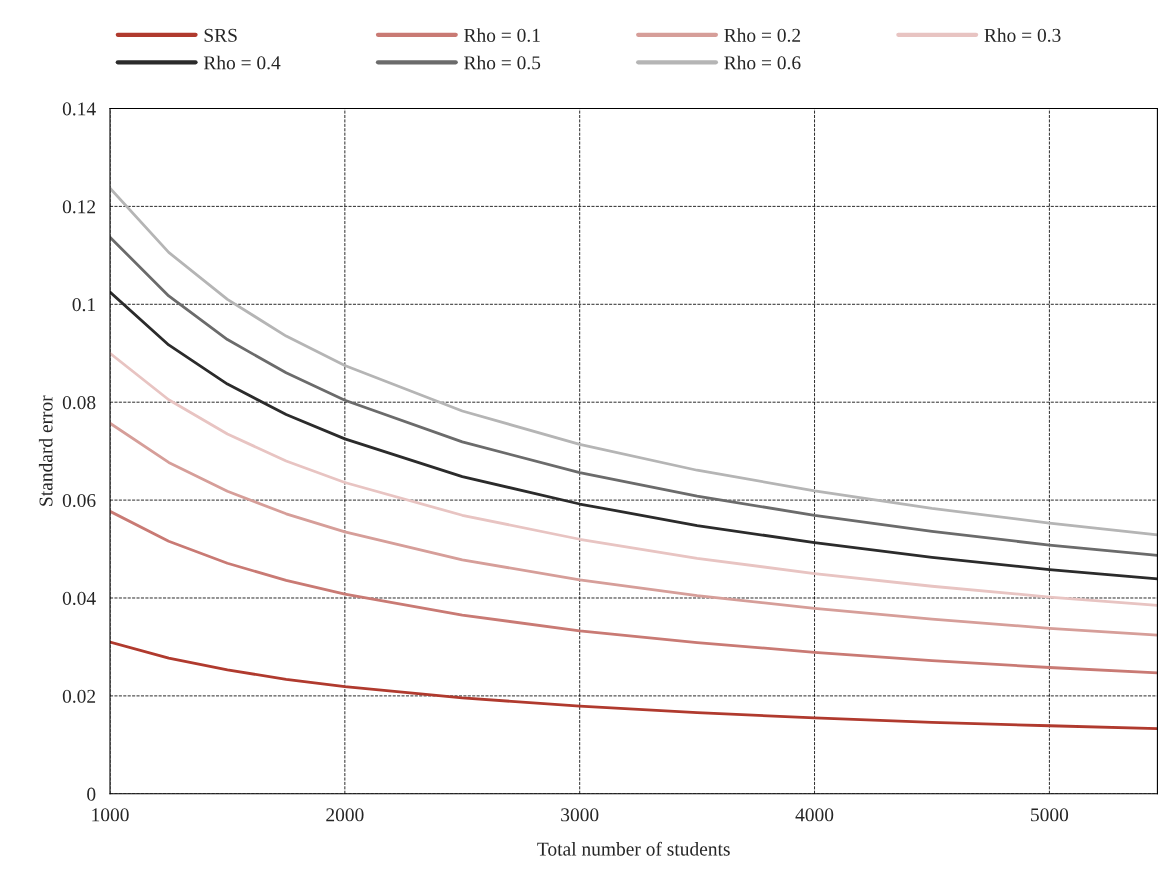 The image size is (1158, 882). I want to click on legend-label: Rho = 0.6, so click(762, 62).